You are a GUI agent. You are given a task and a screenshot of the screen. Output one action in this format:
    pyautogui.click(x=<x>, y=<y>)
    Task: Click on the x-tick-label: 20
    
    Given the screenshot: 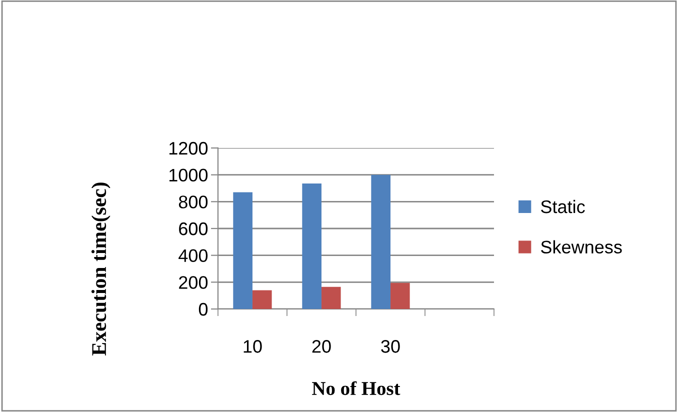 What is the action you would take?
    pyautogui.click(x=321, y=346)
    